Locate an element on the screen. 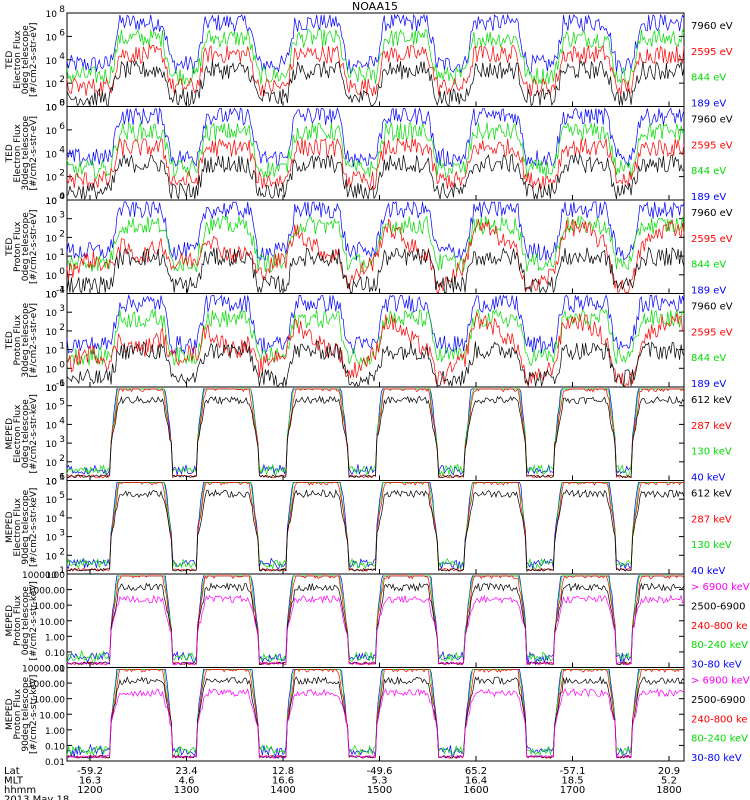 This screenshot has height=800, width=750. x-row-value: 16.4 is located at coordinates (476, 781).